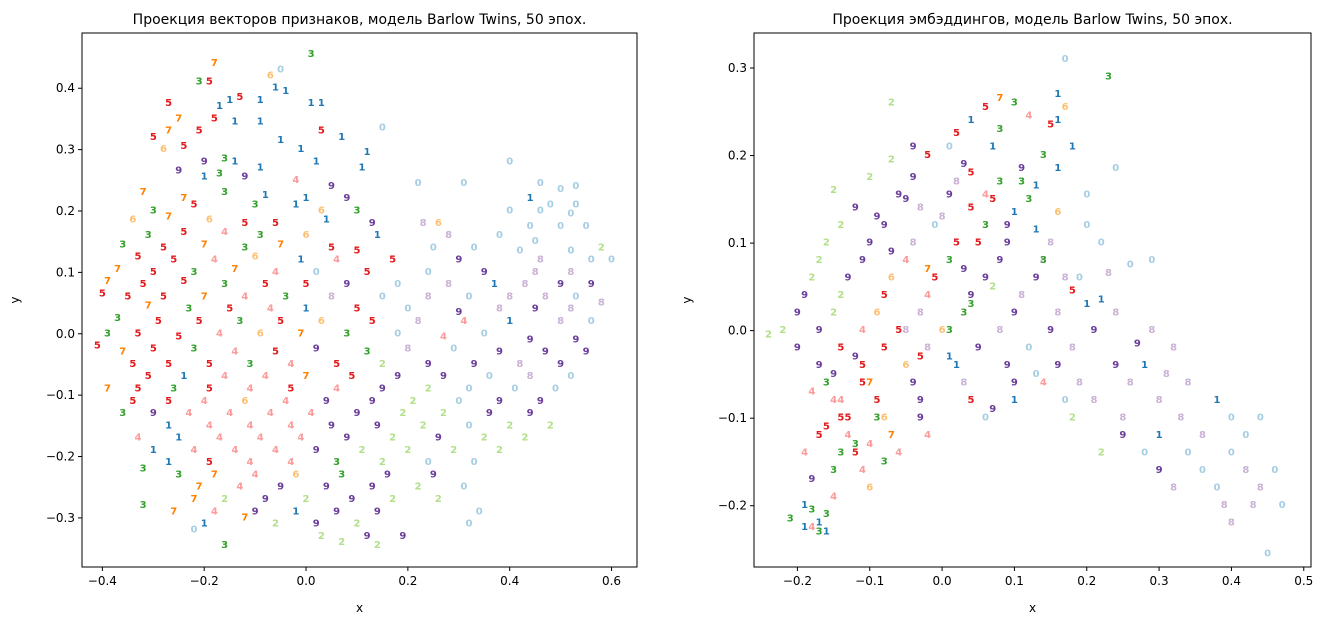  Describe the element at coordinates (407, 581) in the screenshot. I see `x-tick-label: 0.2` at that location.